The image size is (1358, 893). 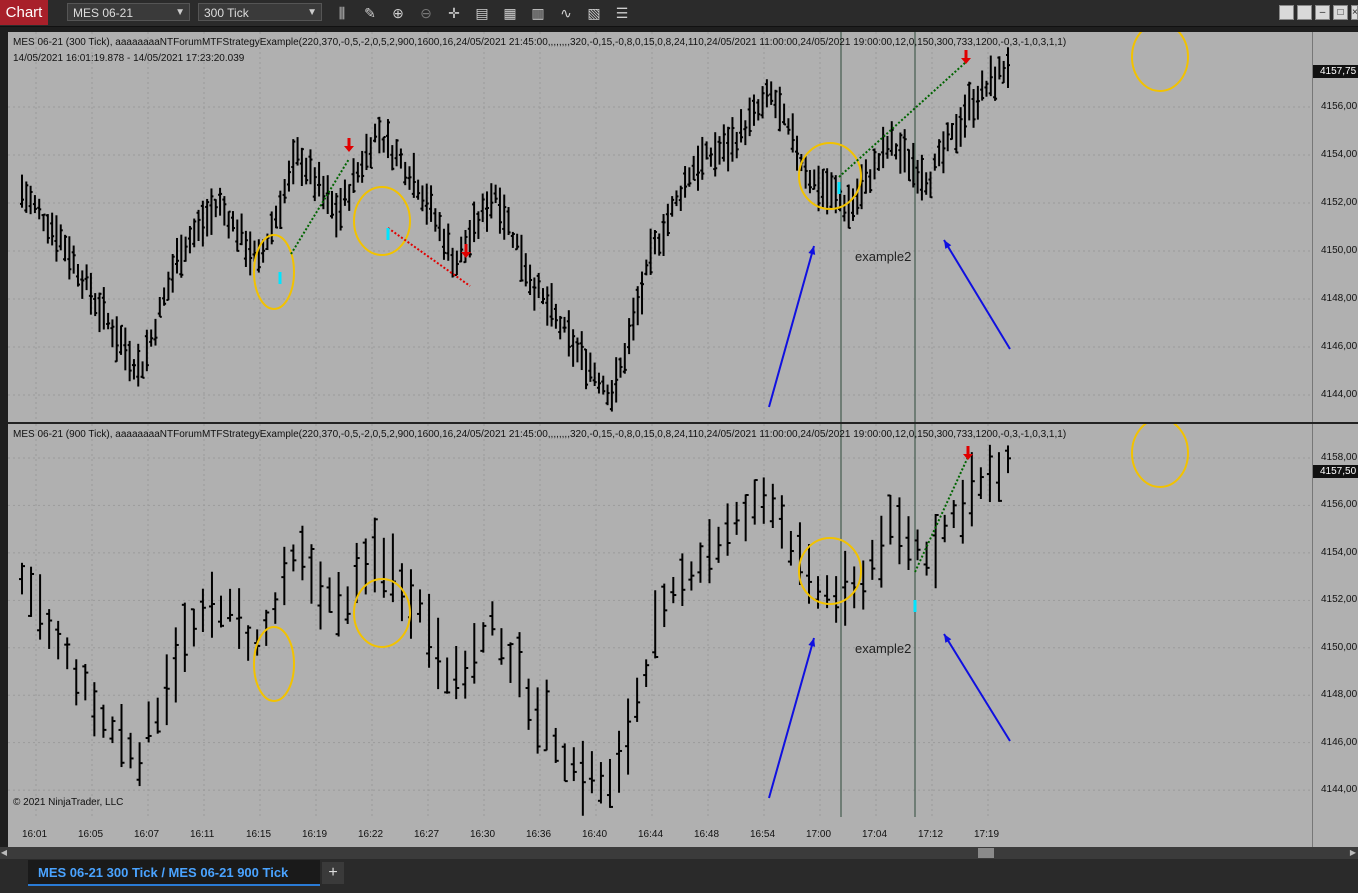 I want to click on strategies-icon: ▧, so click(x=594, y=13).